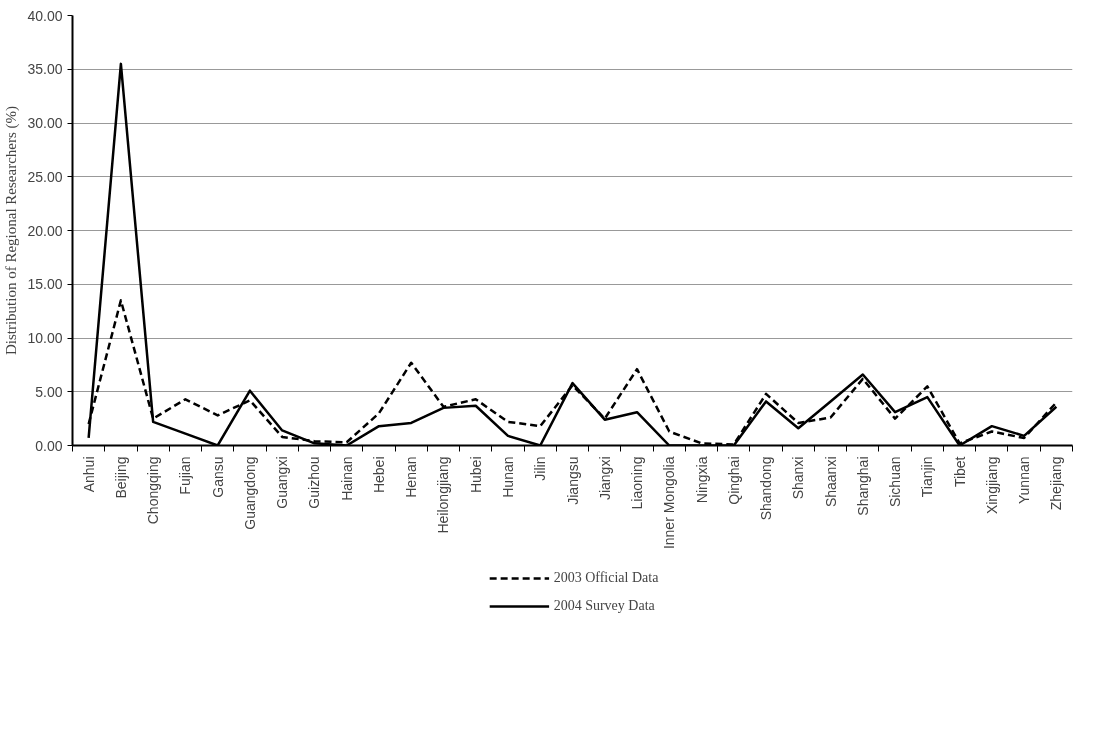 This screenshot has width=1110, height=751. What do you see at coordinates (959, 472) in the screenshot?
I see `x-tick-label: Tibet` at bounding box center [959, 472].